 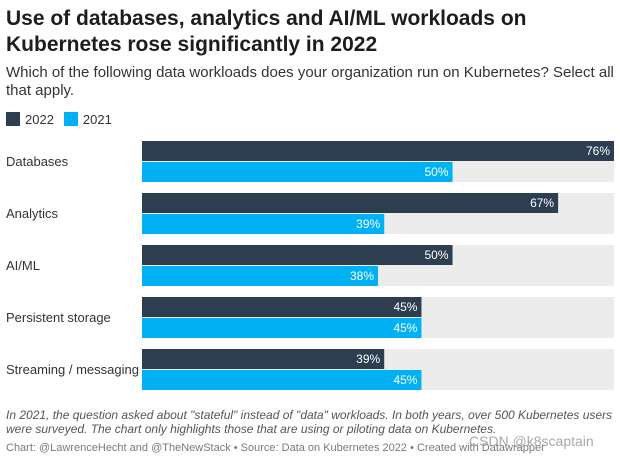 What do you see at coordinates (263, 359) in the screenshot?
I see `bar-2022-streaming-messaging` at bounding box center [263, 359].